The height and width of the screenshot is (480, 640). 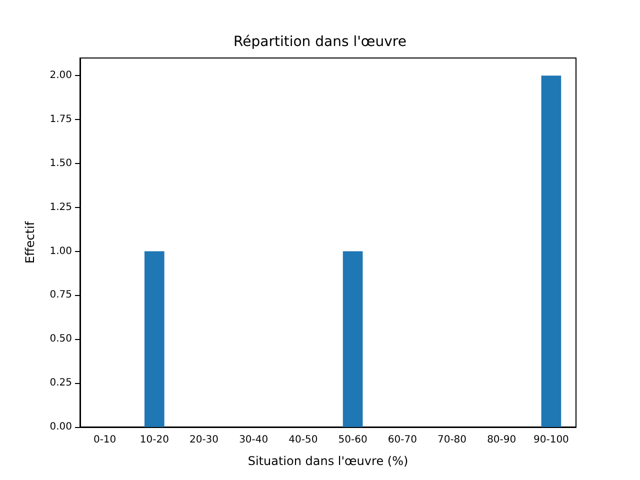 What do you see at coordinates (204, 440) in the screenshot?
I see `x-tick-label: 20-30` at bounding box center [204, 440].